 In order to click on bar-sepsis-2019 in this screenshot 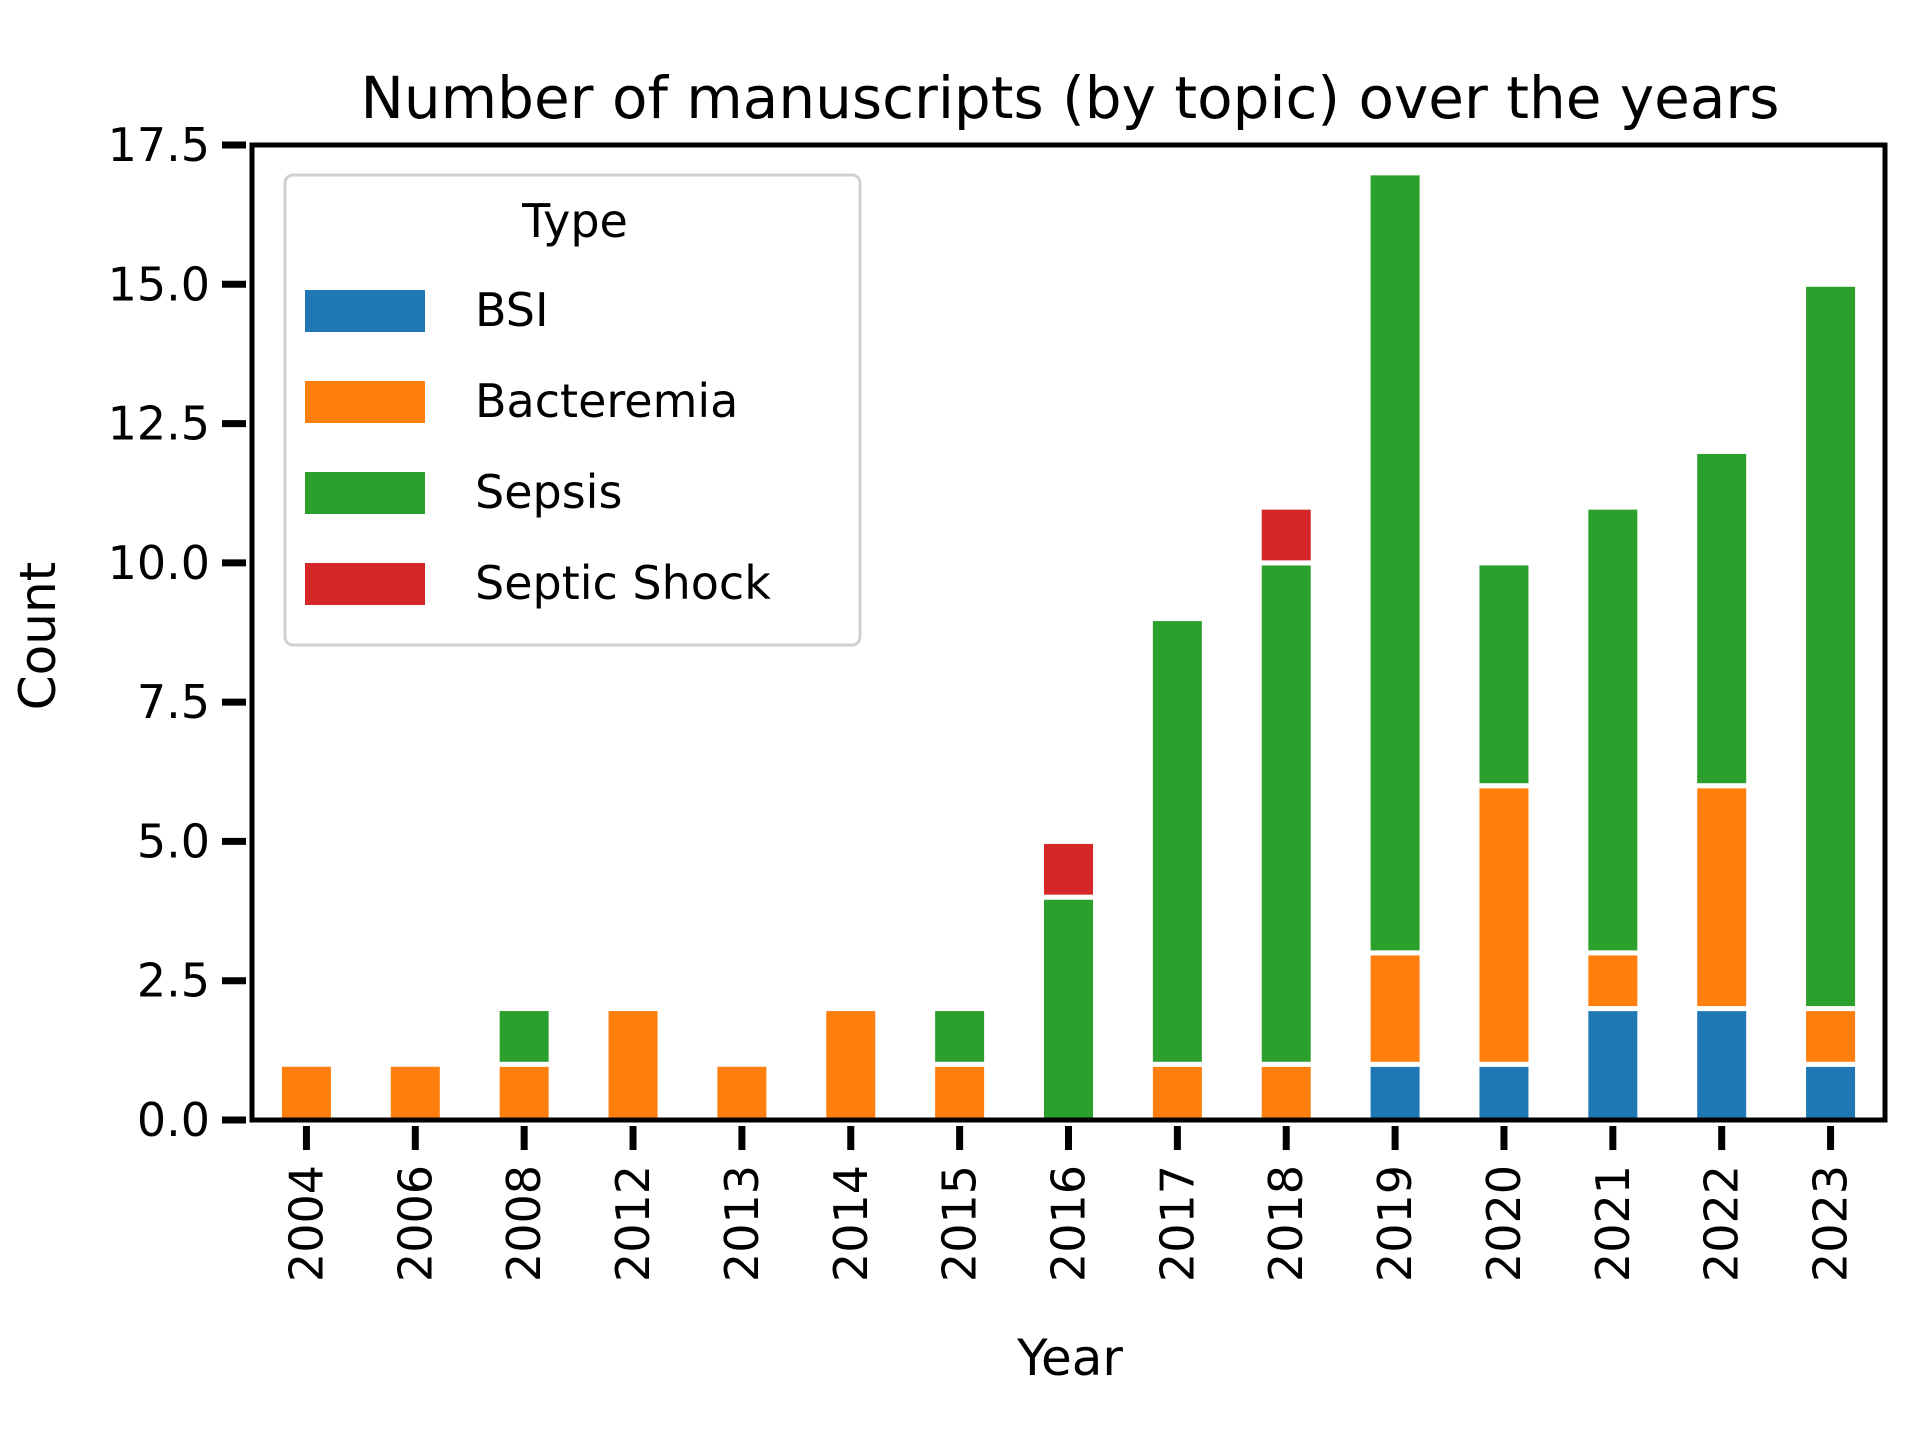, I will do `click(1395, 563)`.